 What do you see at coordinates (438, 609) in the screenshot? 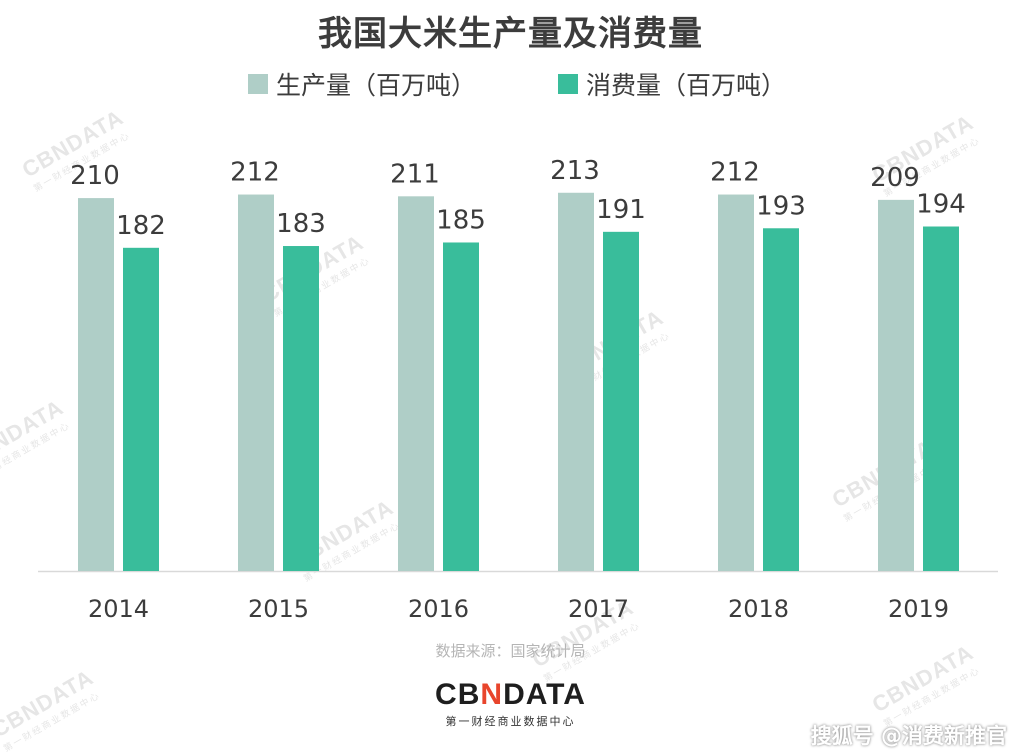
I see `x-tick-label: 2016` at bounding box center [438, 609].